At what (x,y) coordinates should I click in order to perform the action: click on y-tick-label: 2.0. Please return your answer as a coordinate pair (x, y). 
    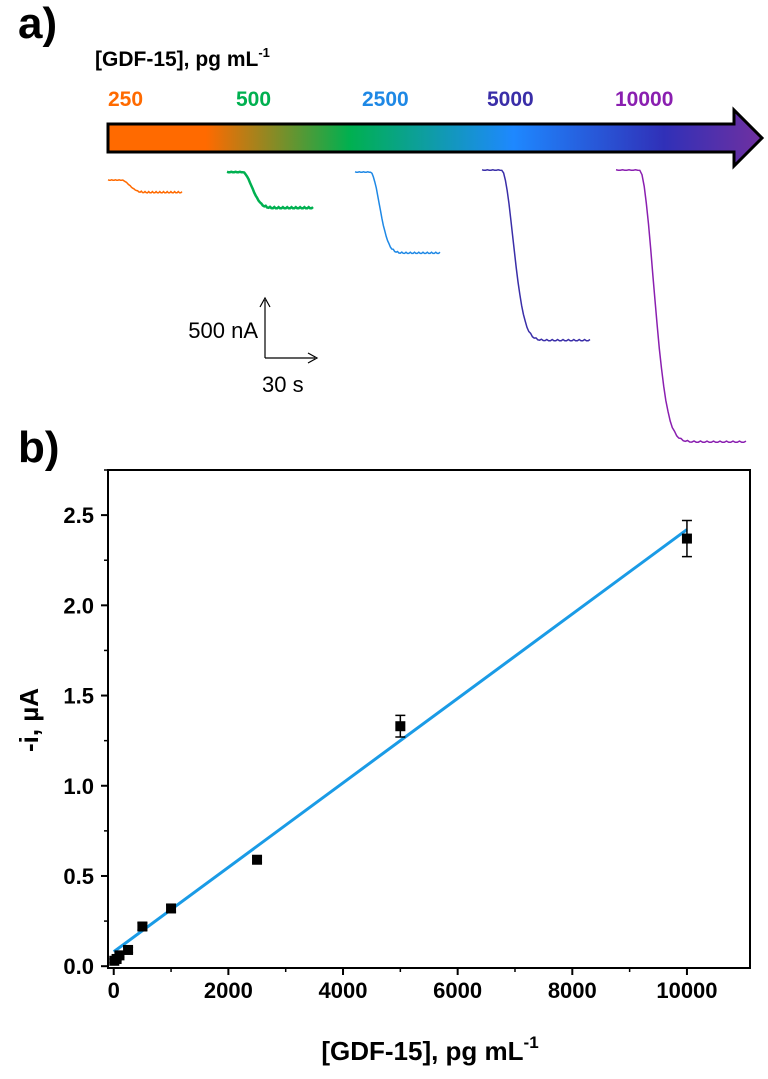
    Looking at the image, I should click on (78, 605).